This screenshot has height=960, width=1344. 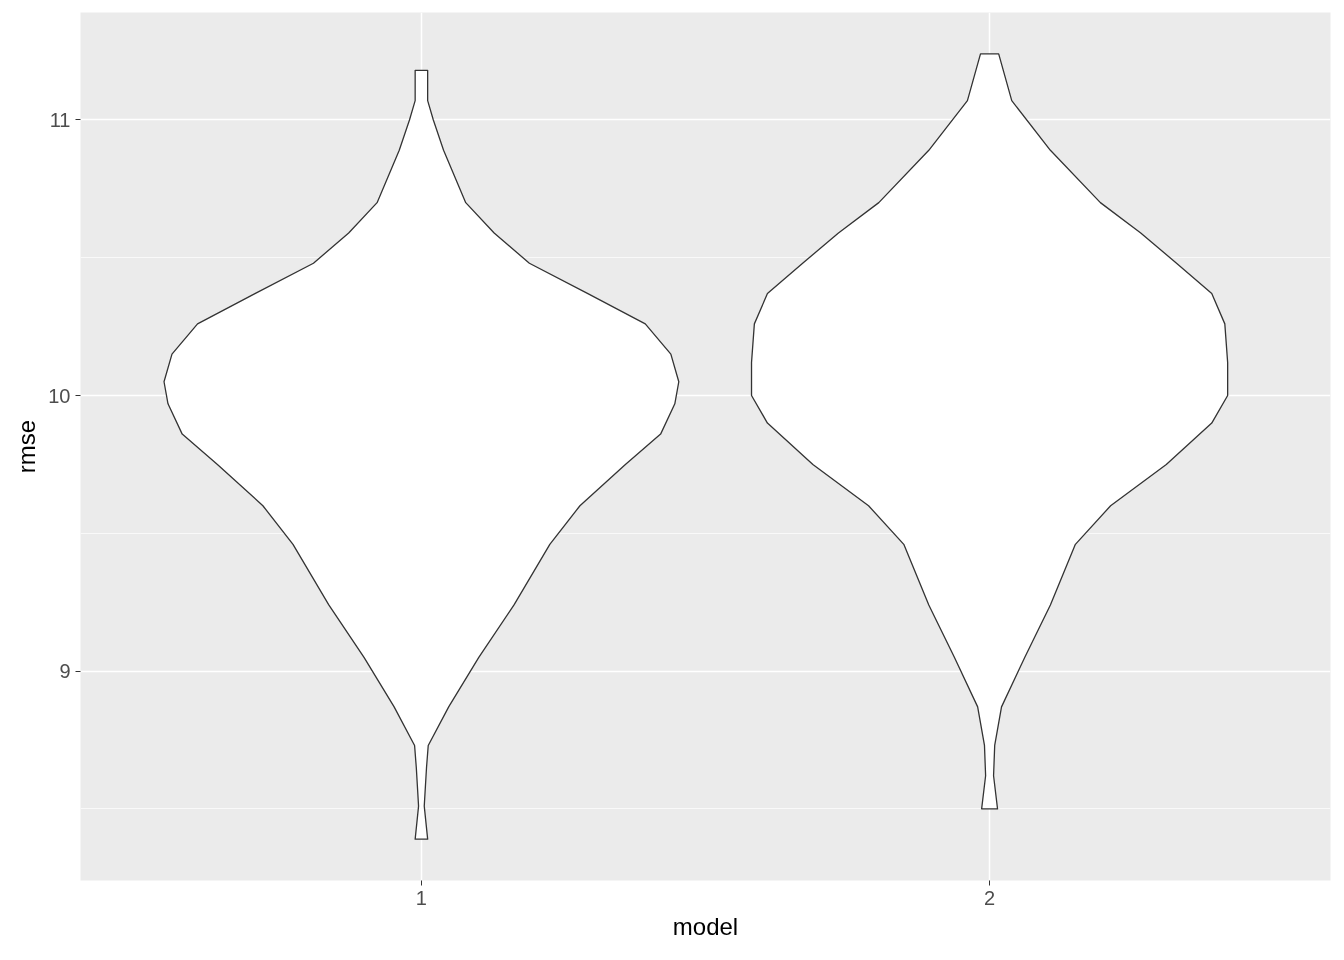 What do you see at coordinates (421, 897) in the screenshot?
I see `x-tick-label: 1` at bounding box center [421, 897].